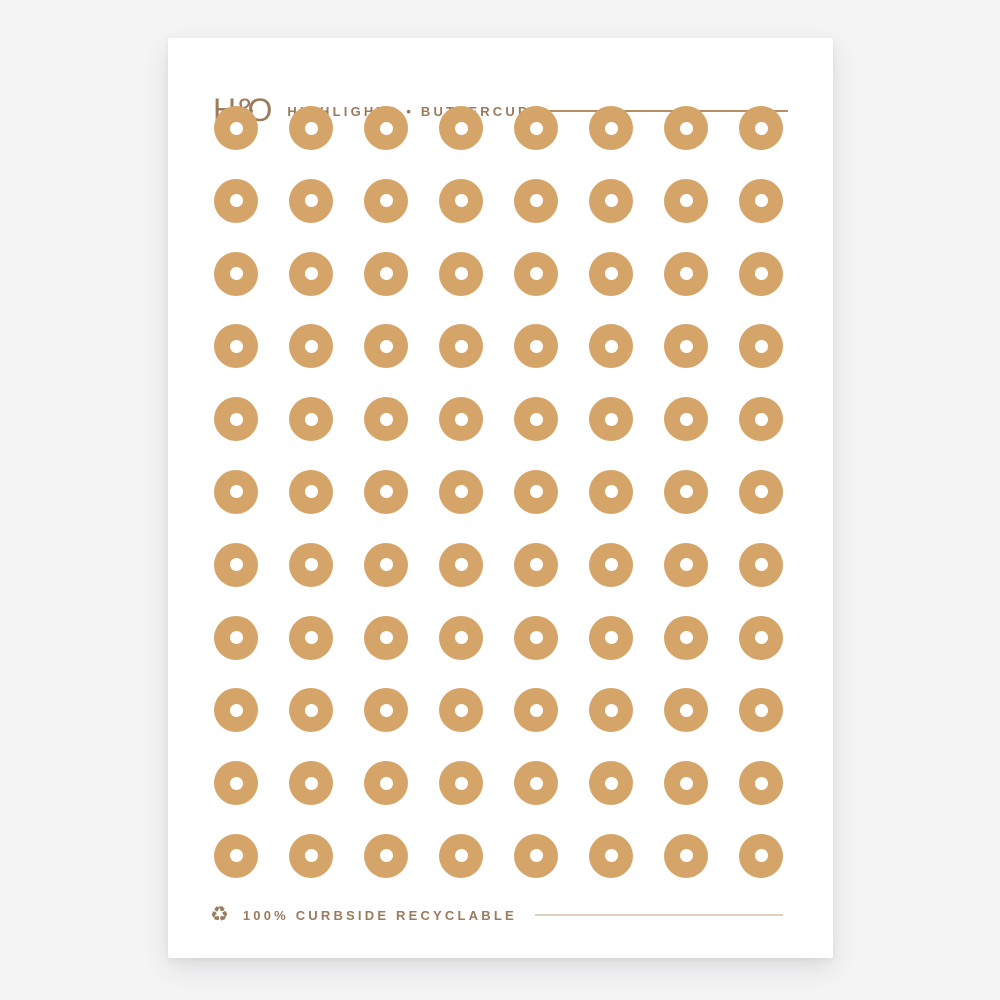  What do you see at coordinates (658, 915) in the screenshot?
I see `footer-rule` at bounding box center [658, 915].